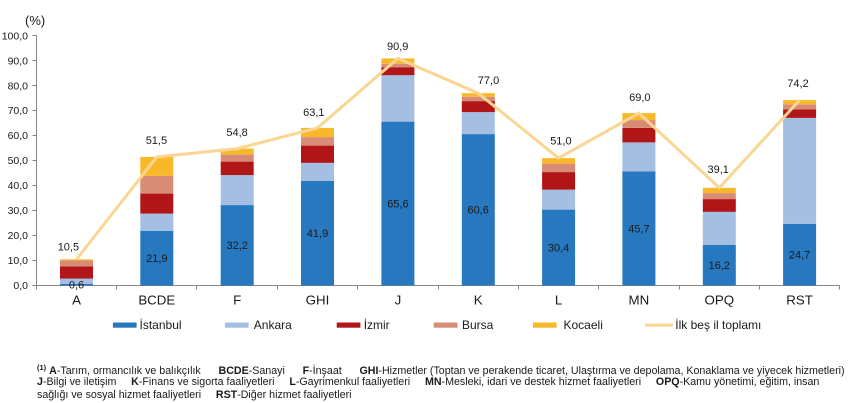  What do you see at coordinates (478, 325) in the screenshot?
I see `svg-text: Bursa` at bounding box center [478, 325].